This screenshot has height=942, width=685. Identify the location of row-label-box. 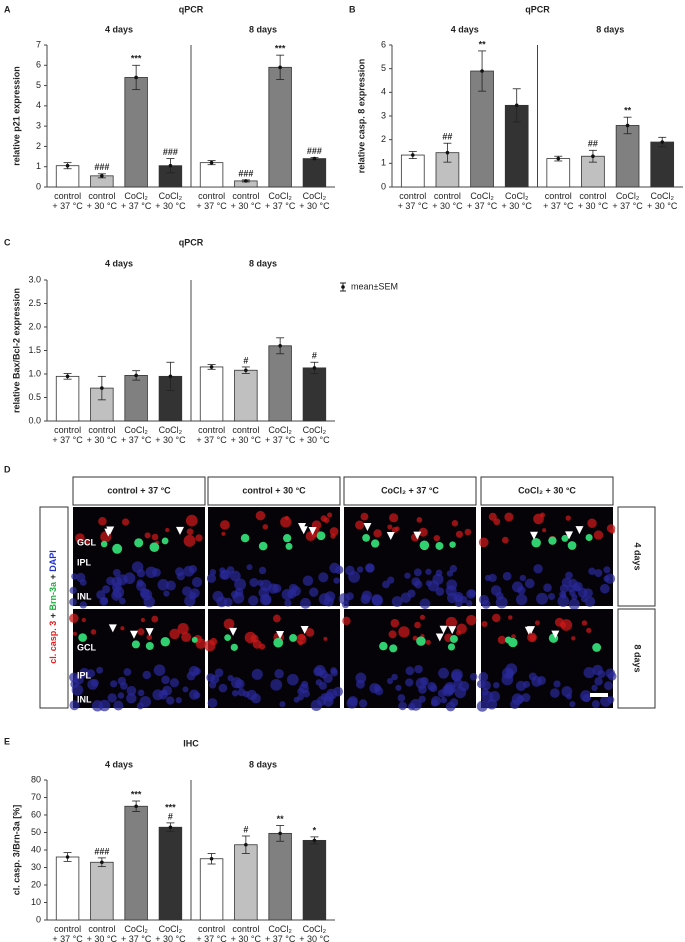
(636, 658).